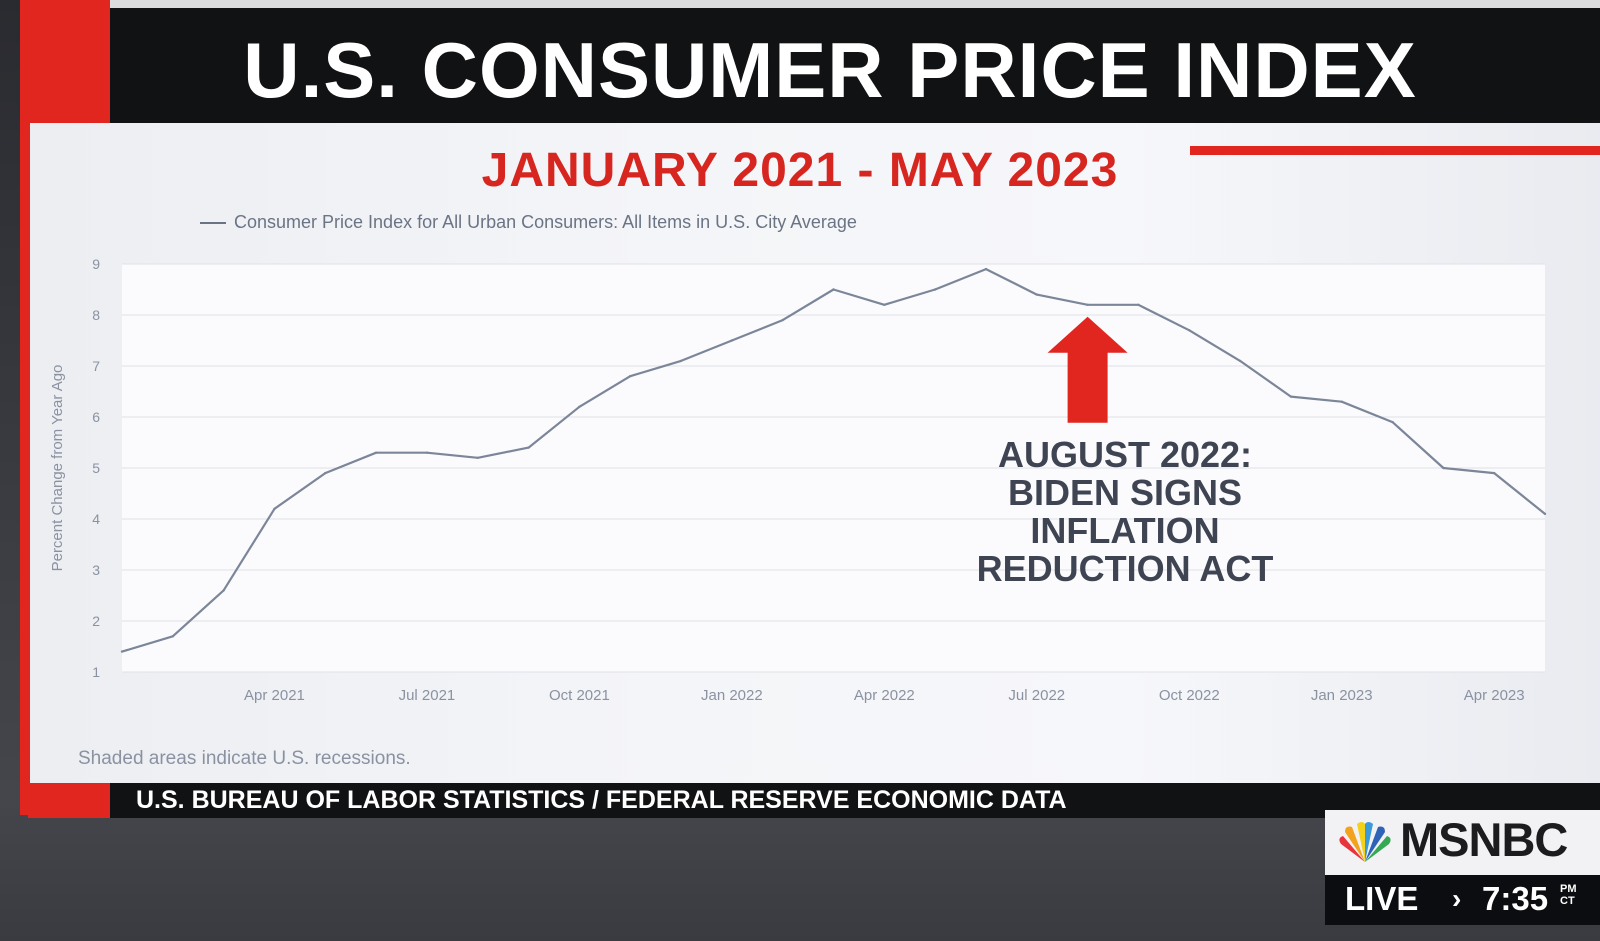  I want to click on live-box, so click(1462, 900).